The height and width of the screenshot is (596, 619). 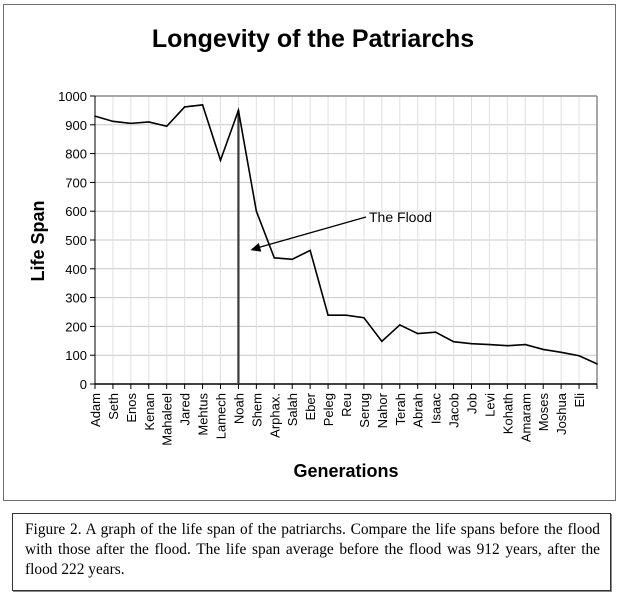 What do you see at coordinates (76, 125) in the screenshot?
I see `y-tick-label: 900` at bounding box center [76, 125].